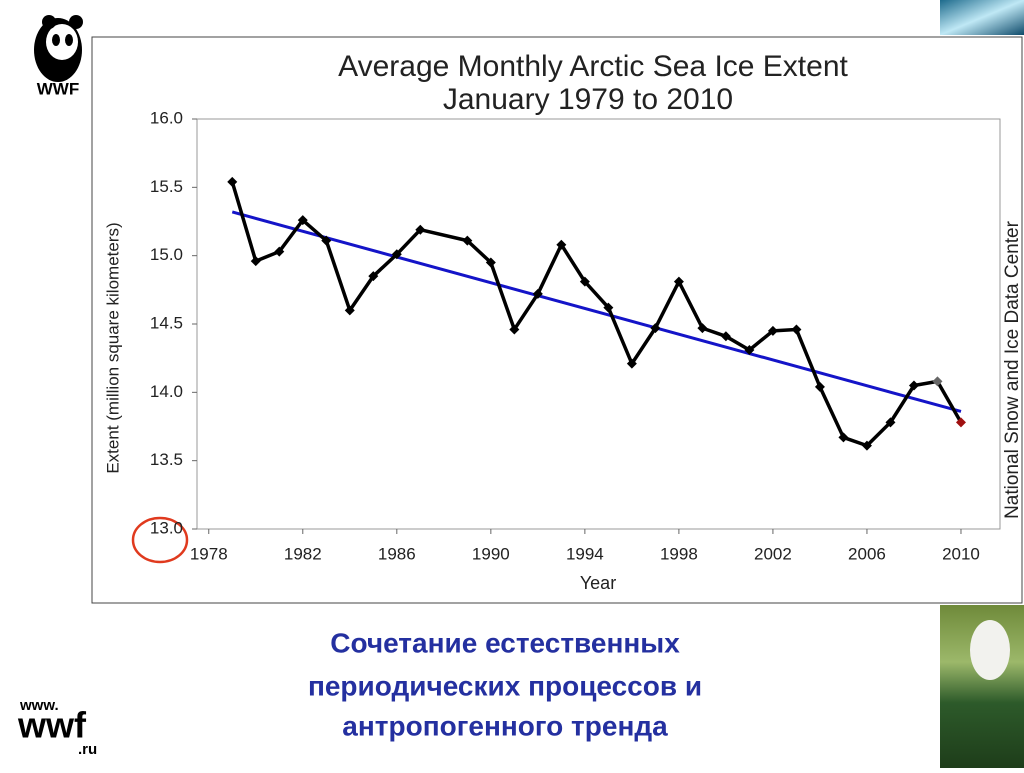 The image size is (1024, 773). Describe the element at coordinates (588, 99) in the screenshot. I see `chart-subtitle: January 1979 to 2010` at that location.